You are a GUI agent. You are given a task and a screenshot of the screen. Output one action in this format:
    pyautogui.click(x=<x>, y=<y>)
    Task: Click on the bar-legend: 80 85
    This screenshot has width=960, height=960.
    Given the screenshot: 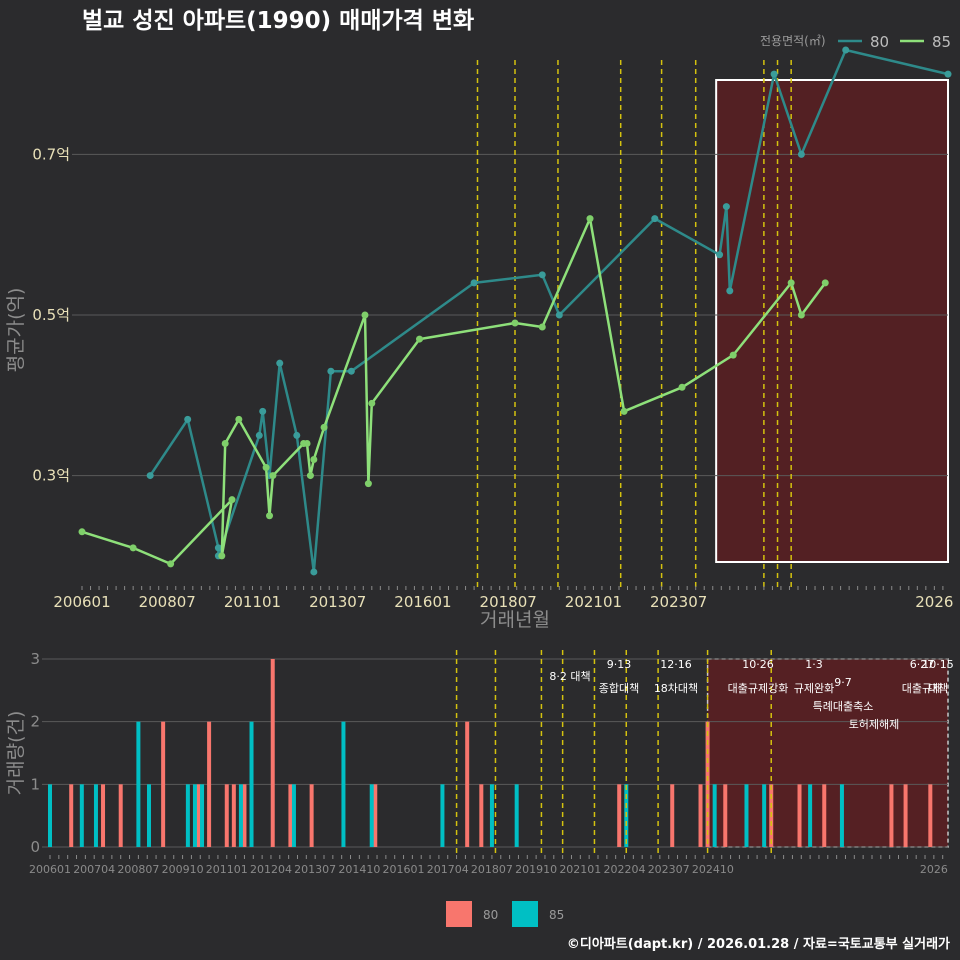 What is the action you would take?
    pyautogui.click(x=505, y=914)
    